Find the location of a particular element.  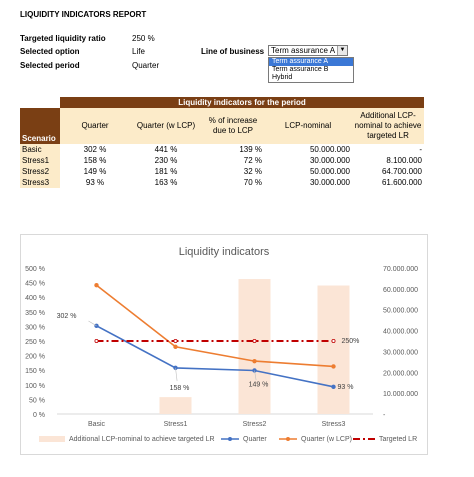

data-label: 250% is located at coordinates (351, 341).